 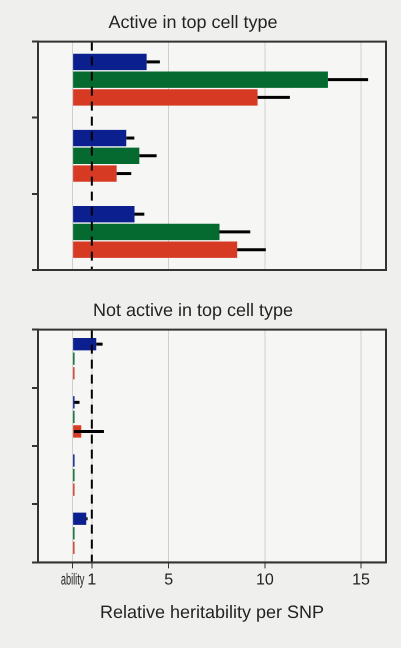 I want to click on chart-title: Not active in top cell type, so click(x=193, y=310).